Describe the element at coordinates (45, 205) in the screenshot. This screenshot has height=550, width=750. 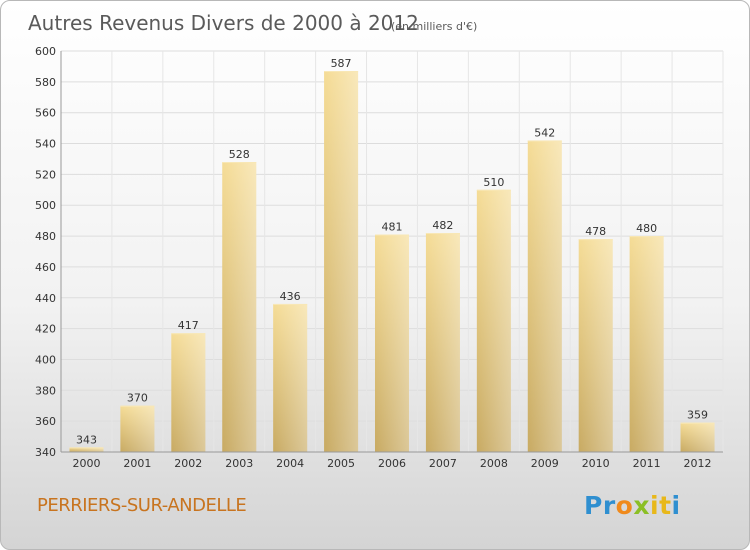
I see `y-tick-label: 500` at that location.